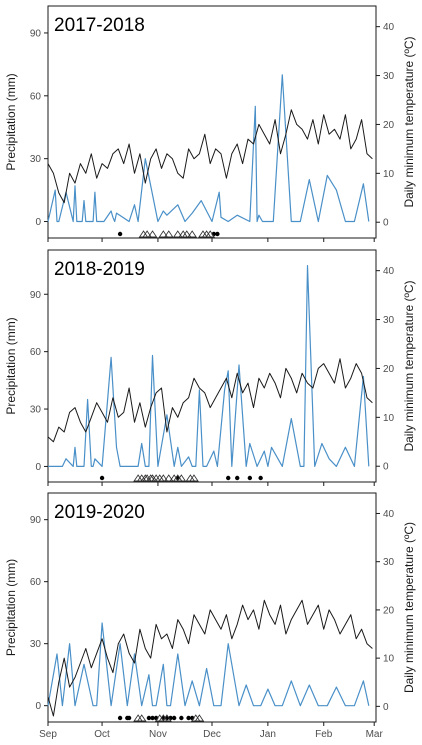  What do you see at coordinates (102, 734) in the screenshot?
I see `x-tick-label: Oct` at bounding box center [102, 734].